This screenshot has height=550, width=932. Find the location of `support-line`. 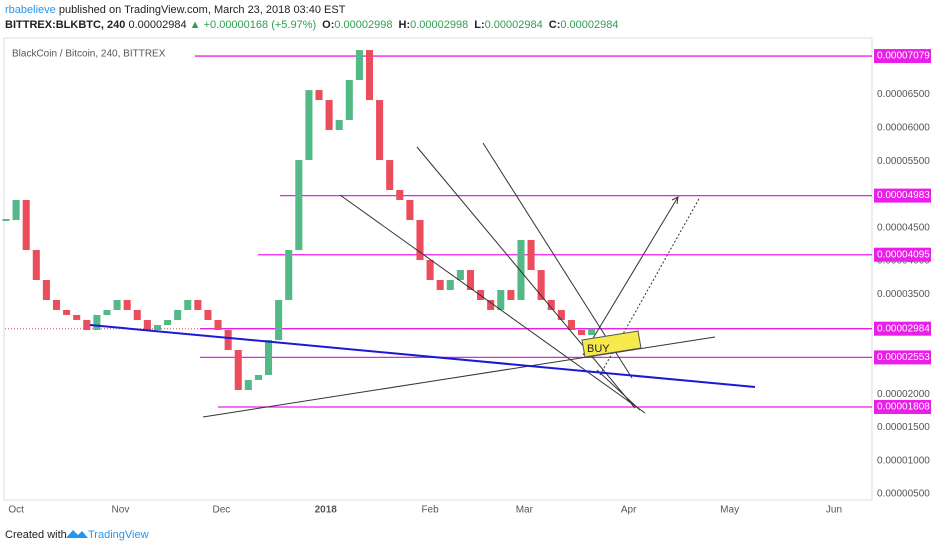

support-line is located at coordinates (422, 356).